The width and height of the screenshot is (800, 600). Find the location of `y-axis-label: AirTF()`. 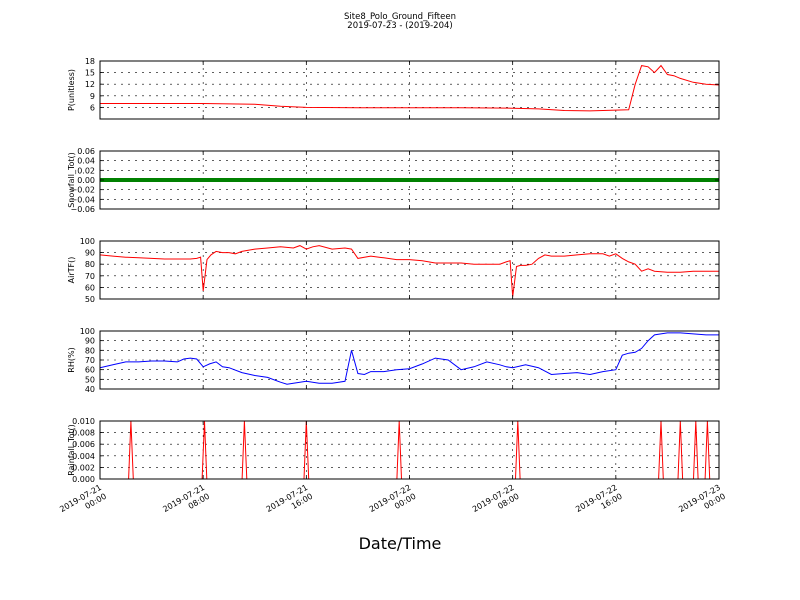

y-axis-label: AirTF() is located at coordinates (71, 270).